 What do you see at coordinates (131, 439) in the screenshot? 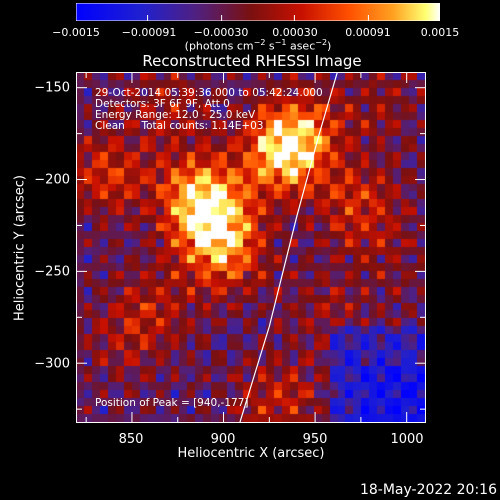
I see `x-tick-label: 850` at bounding box center [131, 439].